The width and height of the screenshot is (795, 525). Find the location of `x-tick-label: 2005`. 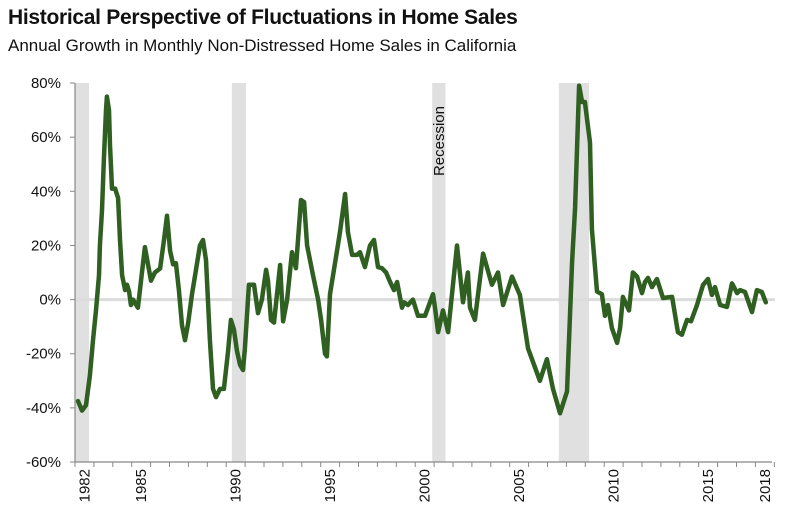

x-tick-label: 2005 is located at coordinates (519, 485).